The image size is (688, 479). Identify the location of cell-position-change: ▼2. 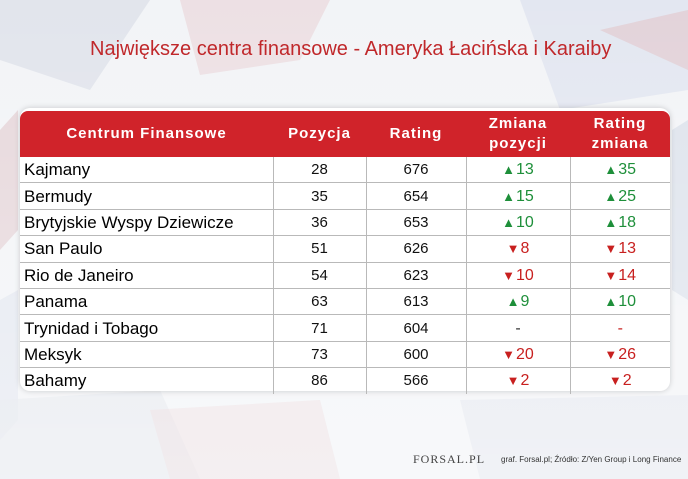
(518, 380).